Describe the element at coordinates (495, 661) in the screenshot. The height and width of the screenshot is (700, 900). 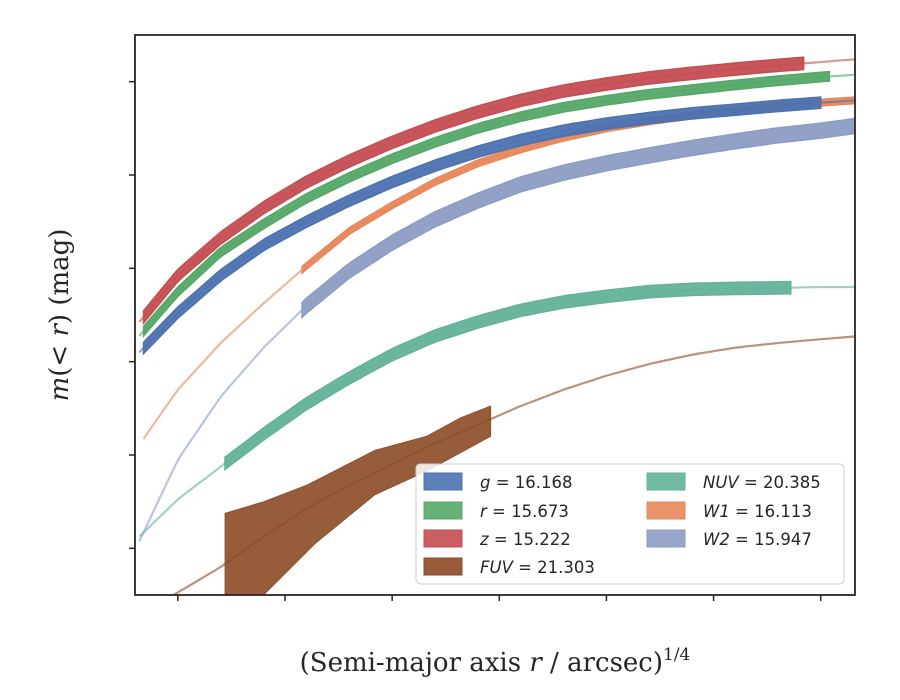
I see `x-axis-label: (Semi-major axis r / arcsec)1/4` at that location.